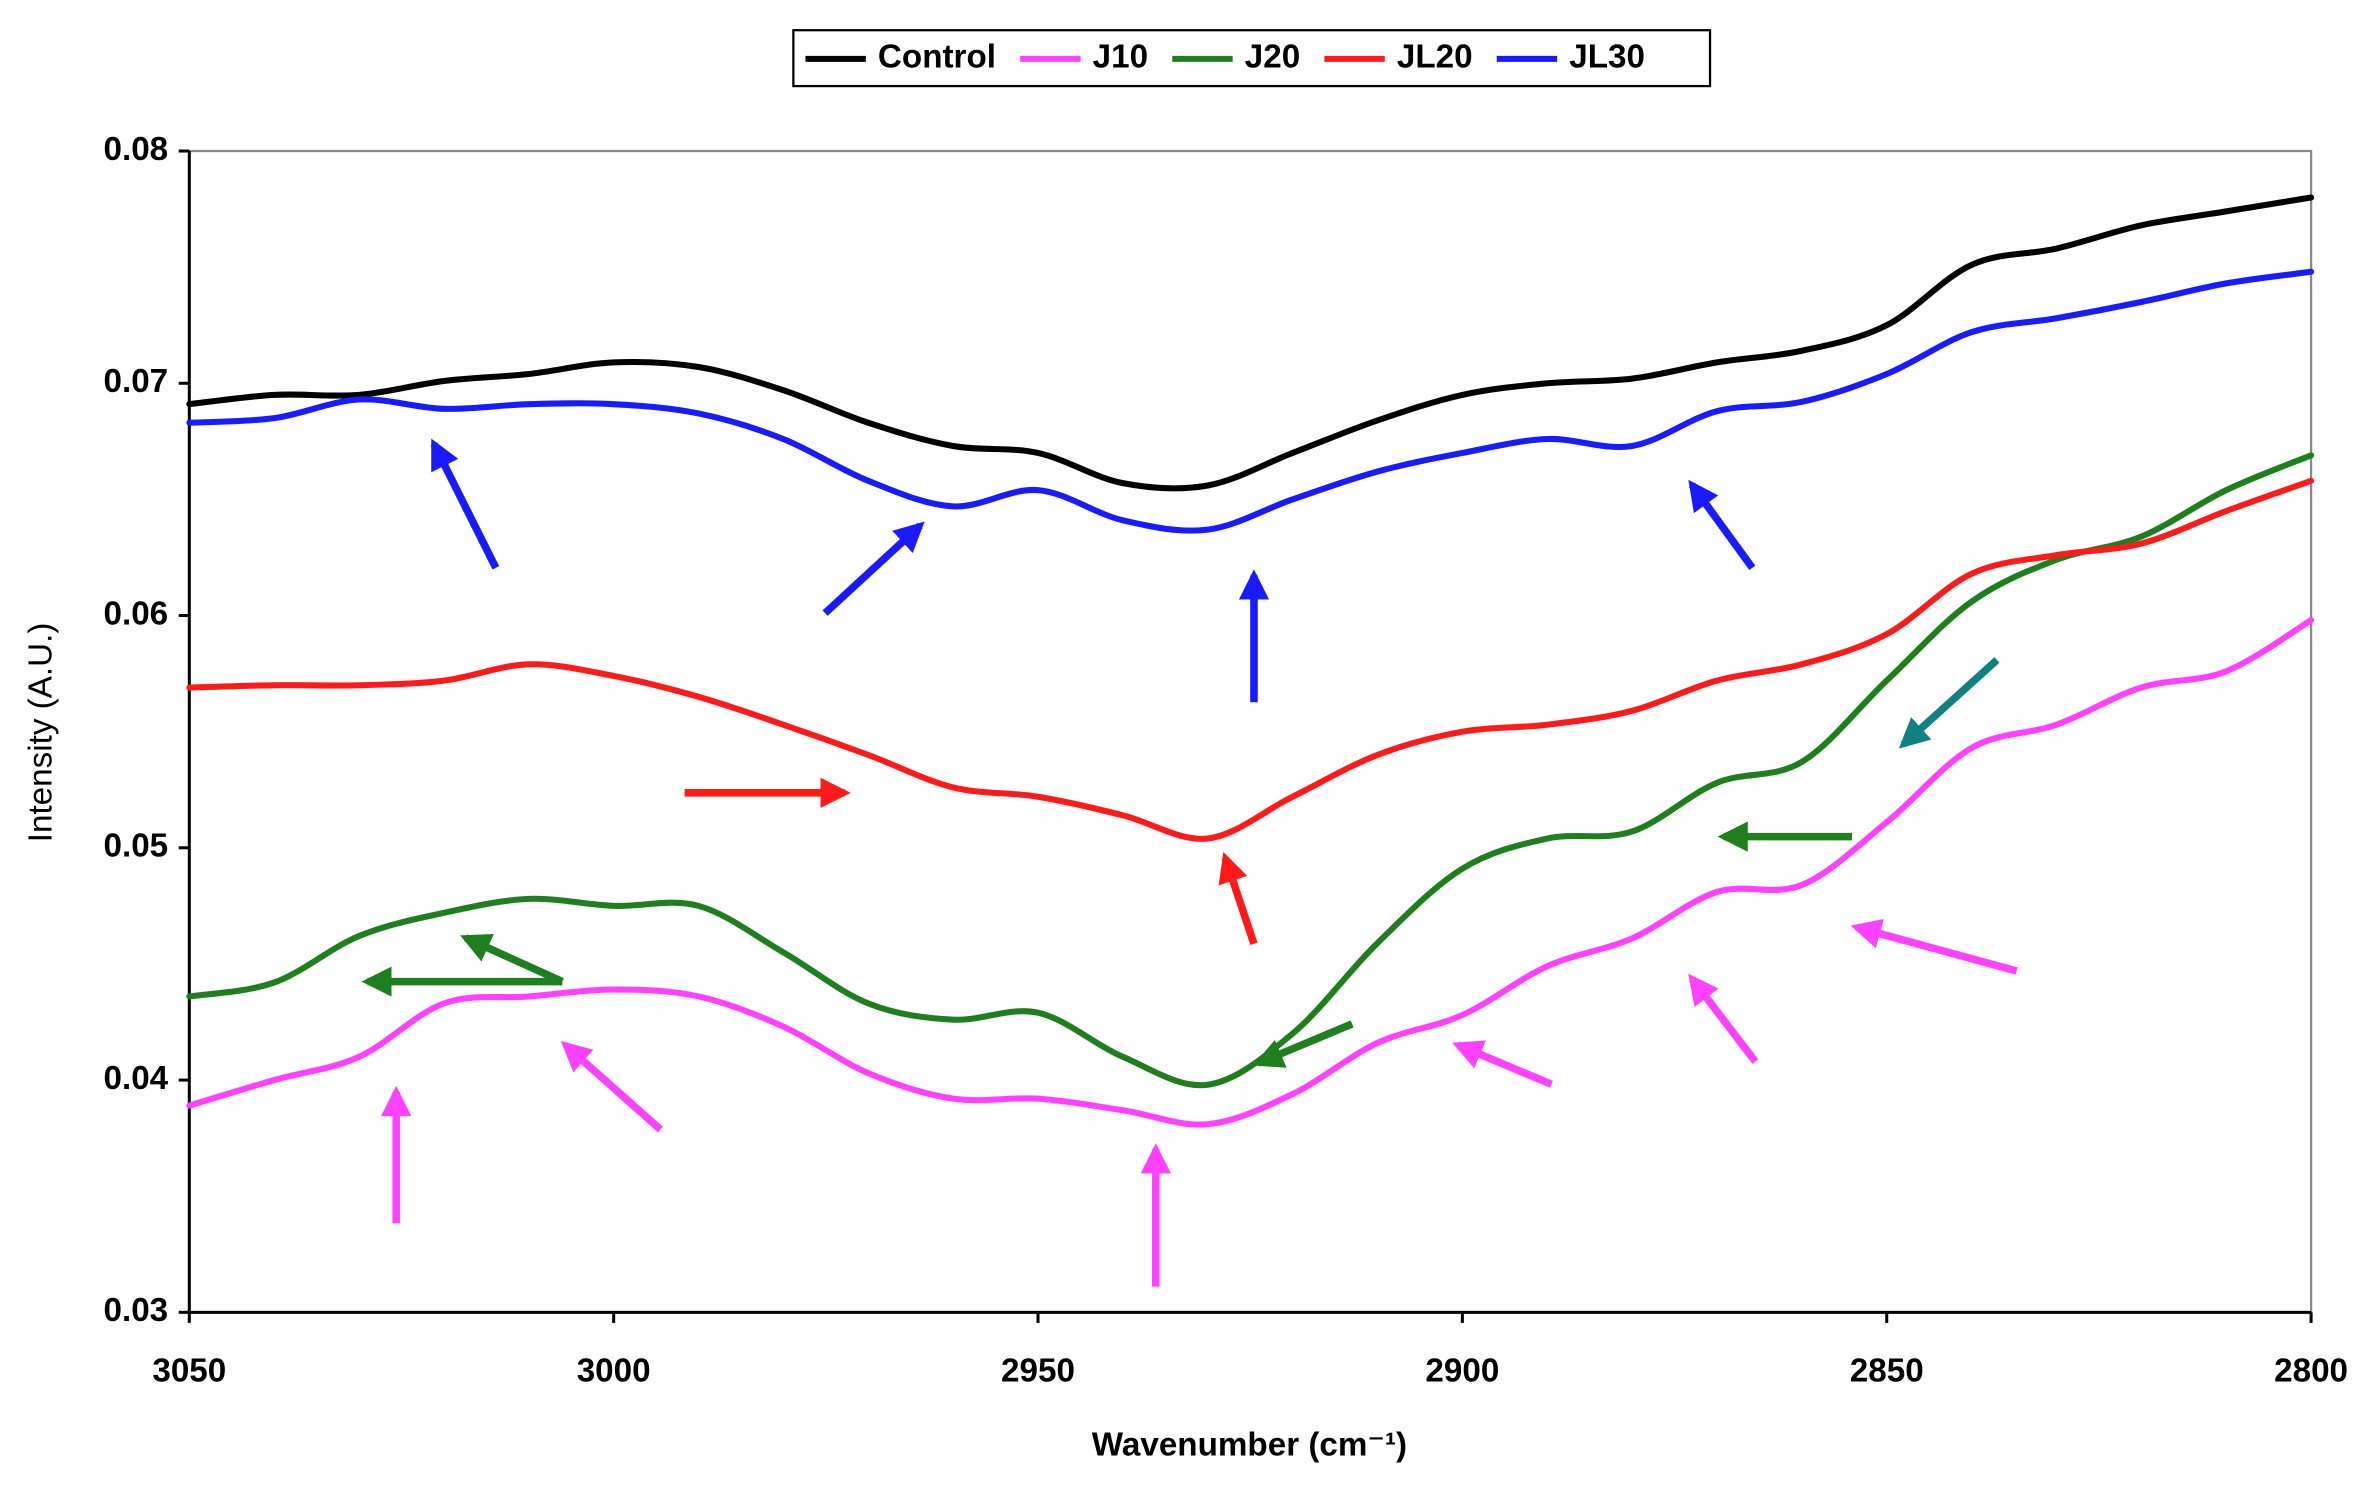  I want to click on legend-box, so click(1252, 58).